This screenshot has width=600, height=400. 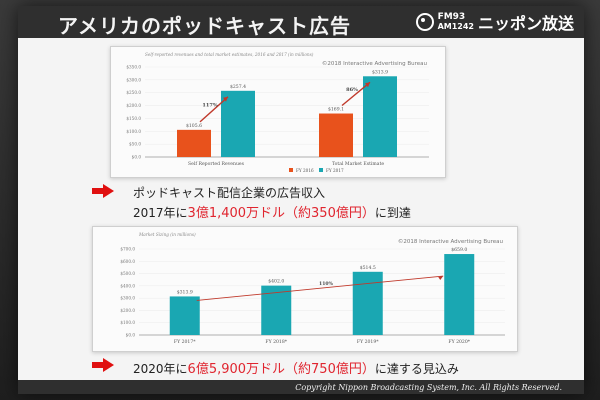 What do you see at coordinates (160, 369) in the screenshot?
I see `caption-forecast-prefix: 2020年に` at bounding box center [160, 369].